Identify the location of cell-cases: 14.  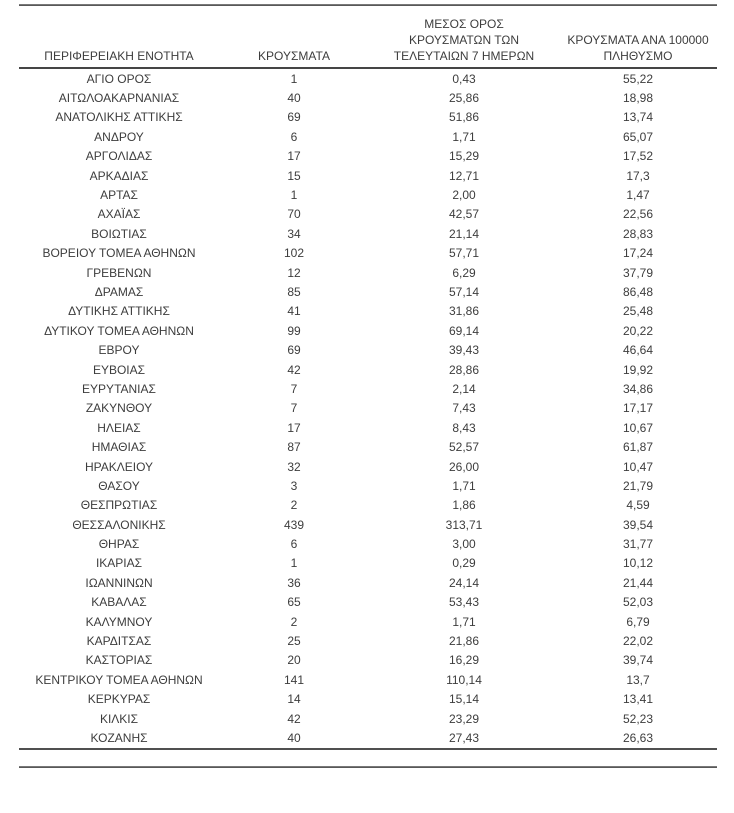
(294, 699).